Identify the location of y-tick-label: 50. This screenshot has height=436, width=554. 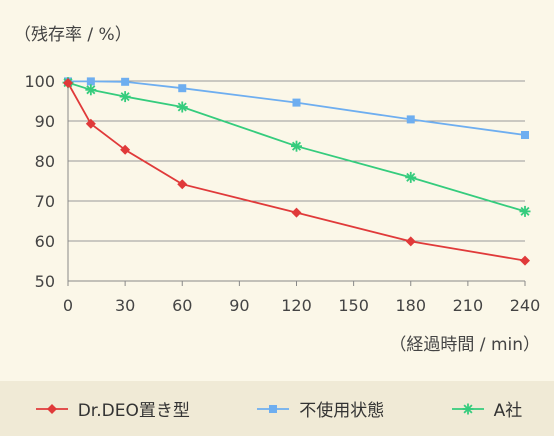
(45, 281).